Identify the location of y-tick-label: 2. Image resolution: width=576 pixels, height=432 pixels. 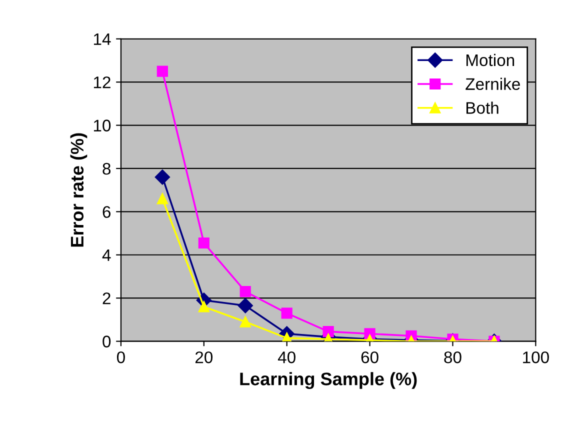
(106, 298).